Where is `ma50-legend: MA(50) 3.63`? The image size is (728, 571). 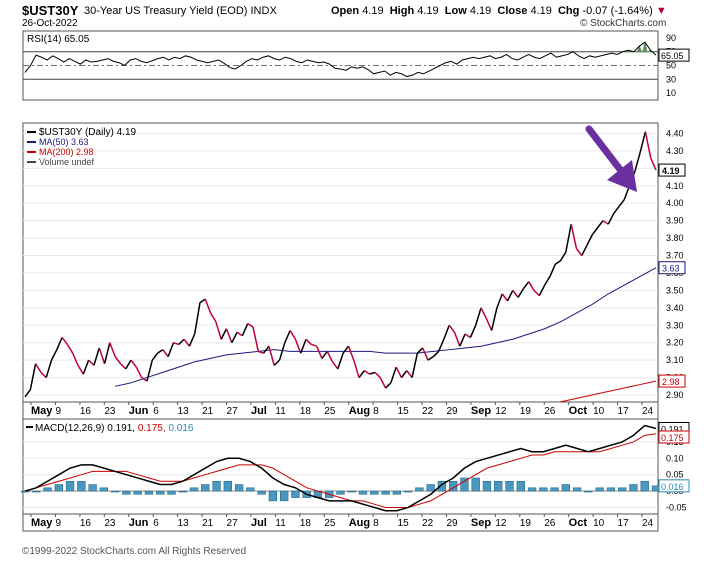 ma50-legend: MA(50) 3.63 is located at coordinates (64, 142).